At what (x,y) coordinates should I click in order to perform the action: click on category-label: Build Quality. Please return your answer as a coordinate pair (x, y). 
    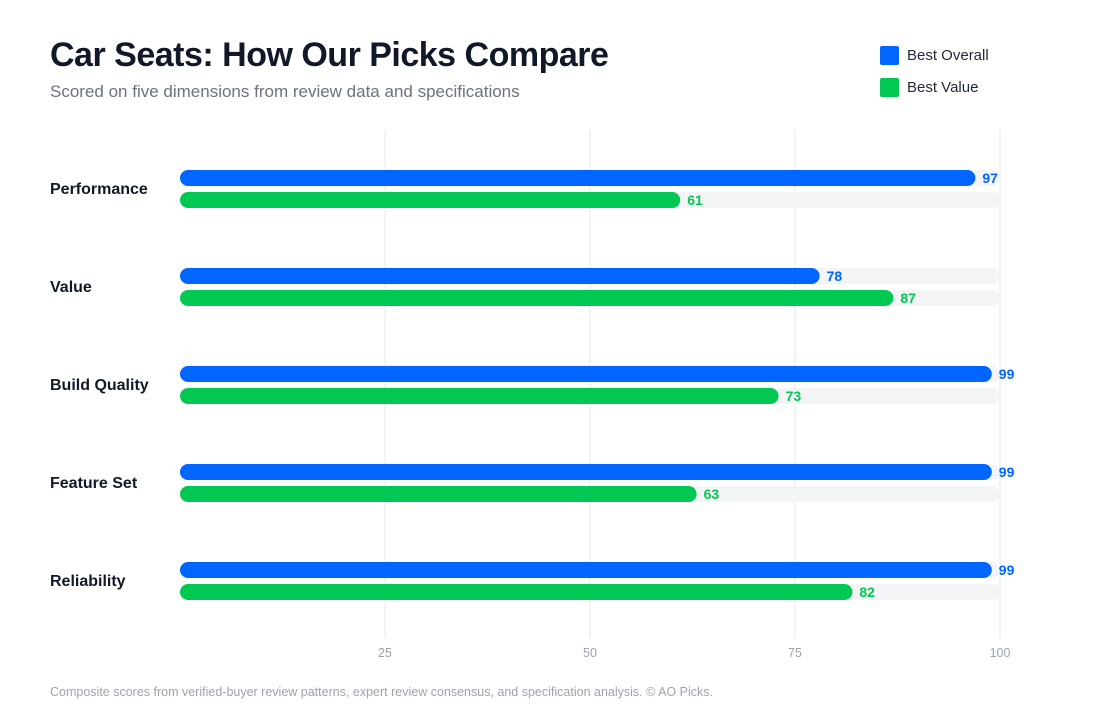
    Looking at the image, I should click on (99, 385).